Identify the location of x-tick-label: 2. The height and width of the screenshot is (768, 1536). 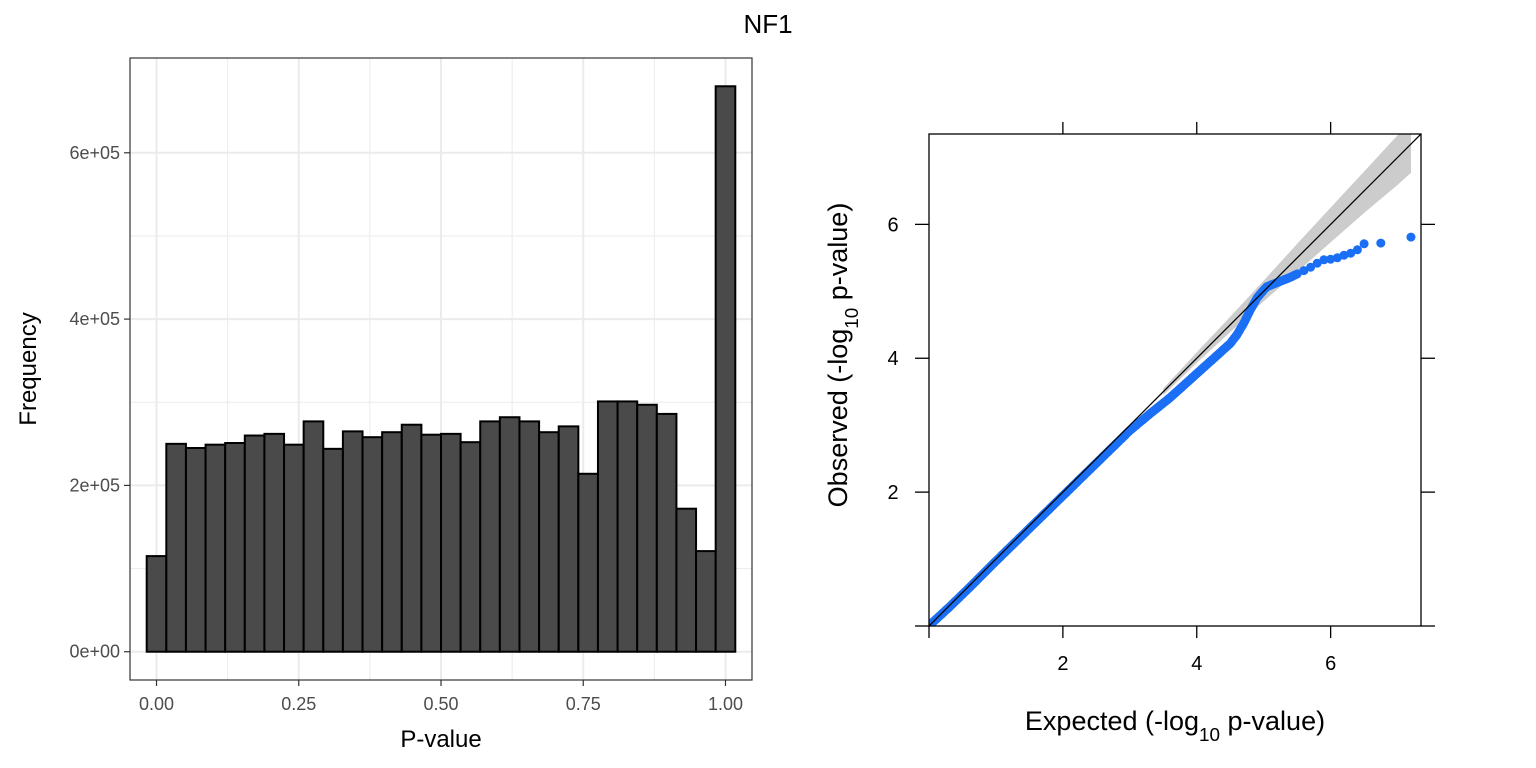
(1062, 664).